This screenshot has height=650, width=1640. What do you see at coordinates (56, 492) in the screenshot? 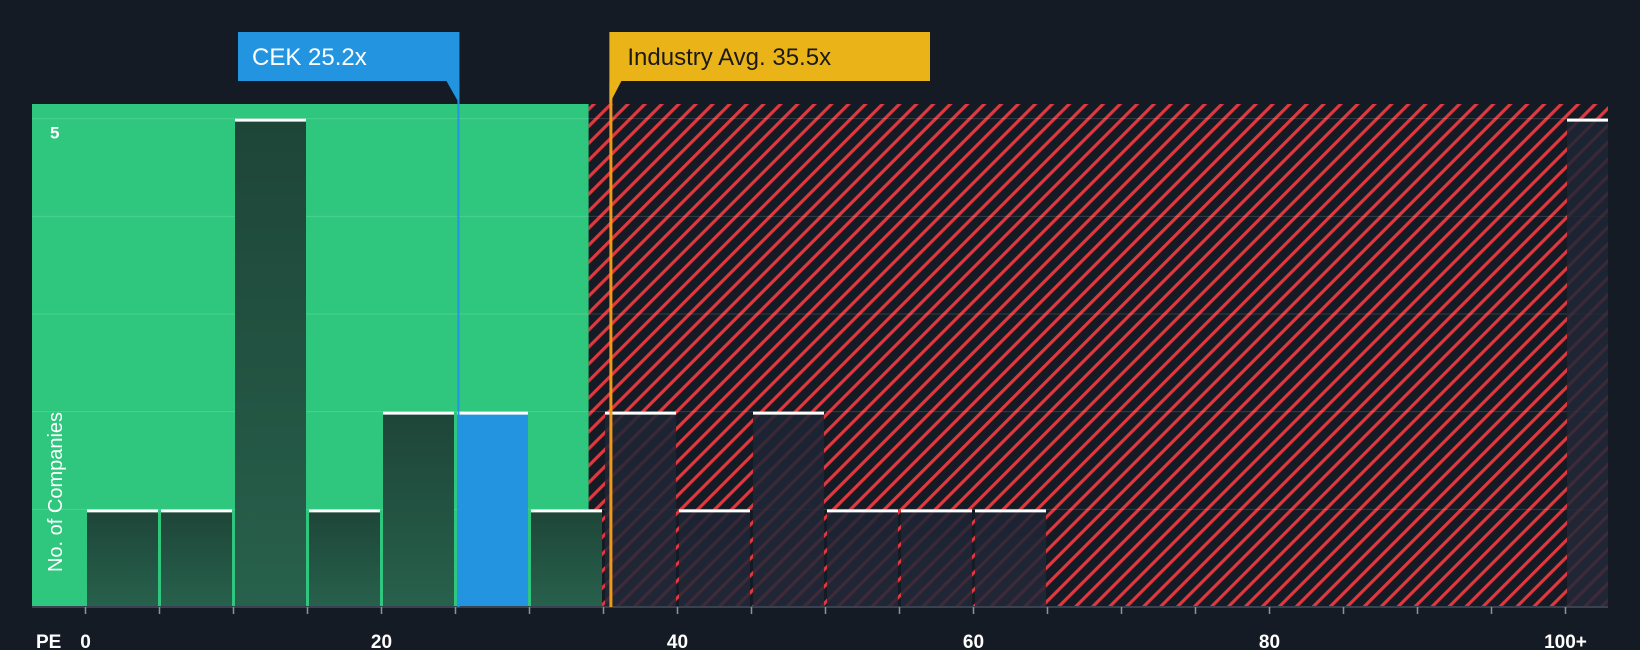
I see `y-axis-label: No. of Companies` at bounding box center [56, 492].